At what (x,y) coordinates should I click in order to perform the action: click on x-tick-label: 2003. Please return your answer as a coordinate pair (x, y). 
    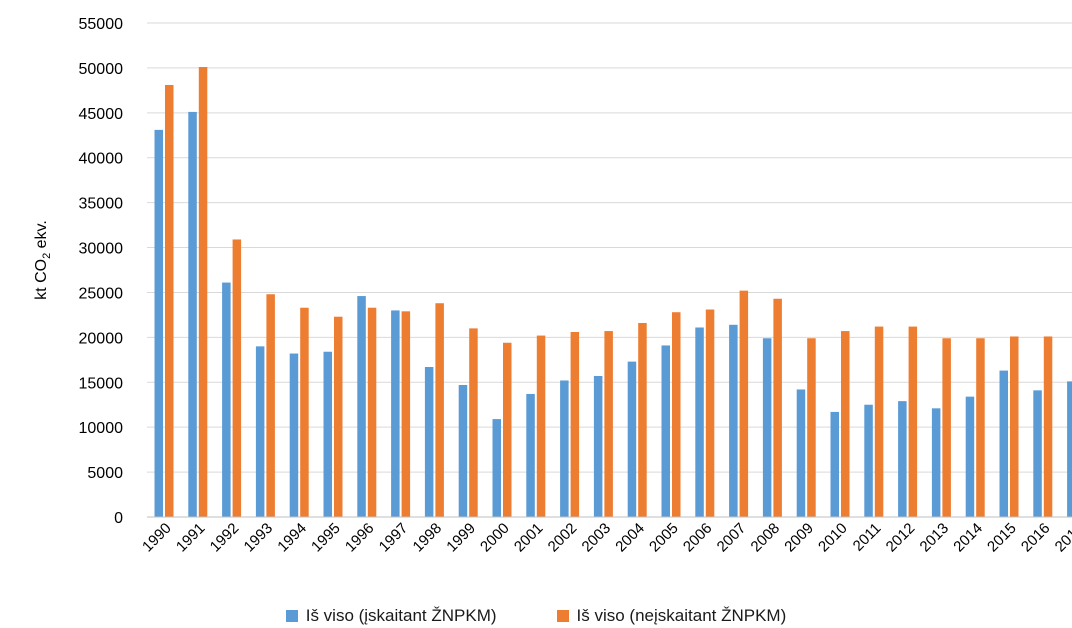
    Looking at the image, I should click on (597, 538).